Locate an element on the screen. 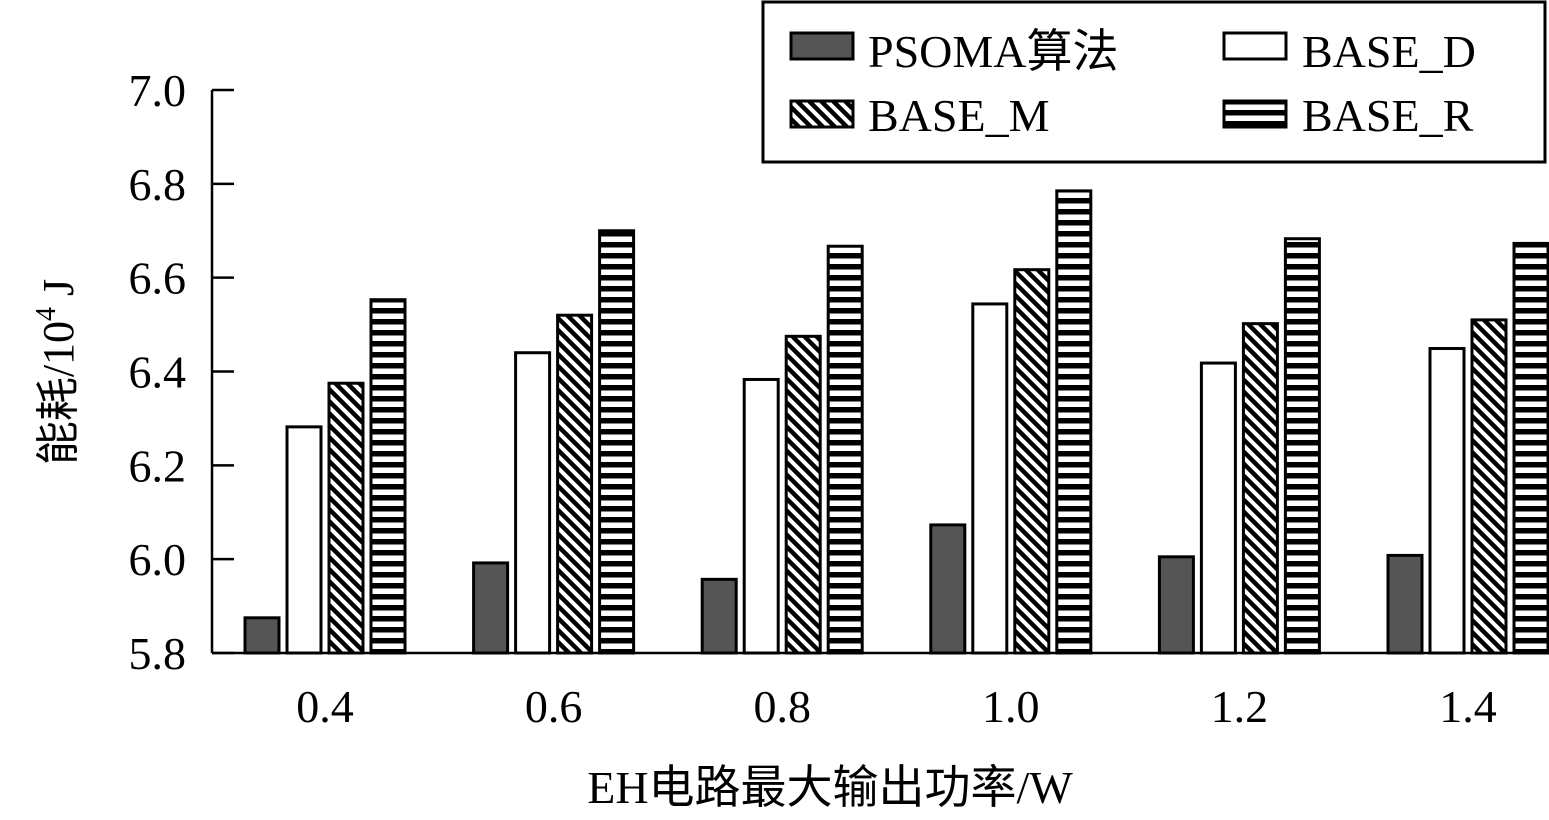 The height and width of the screenshot is (820, 1549). bar-base-m-0.6 is located at coordinates (575, 484).